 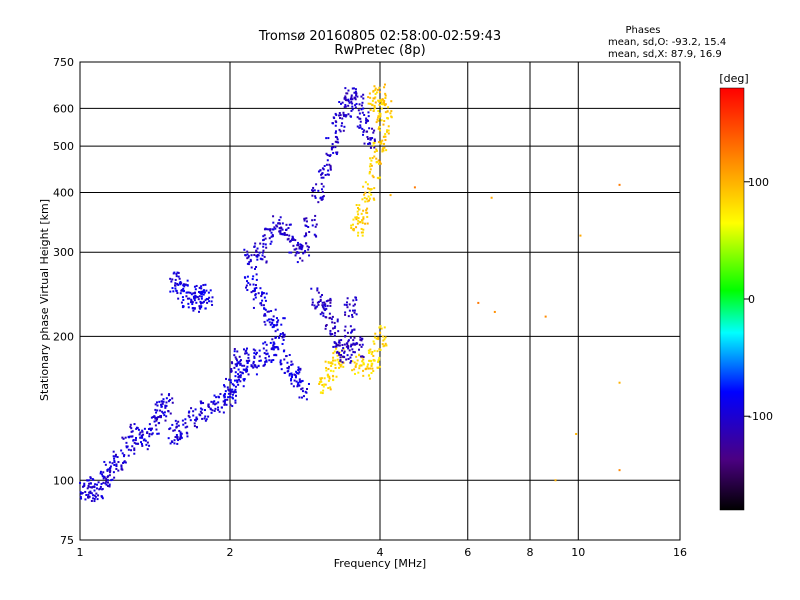 What do you see at coordinates (642, 30) in the screenshot?
I see `phase-heading: Phases` at bounding box center [642, 30].